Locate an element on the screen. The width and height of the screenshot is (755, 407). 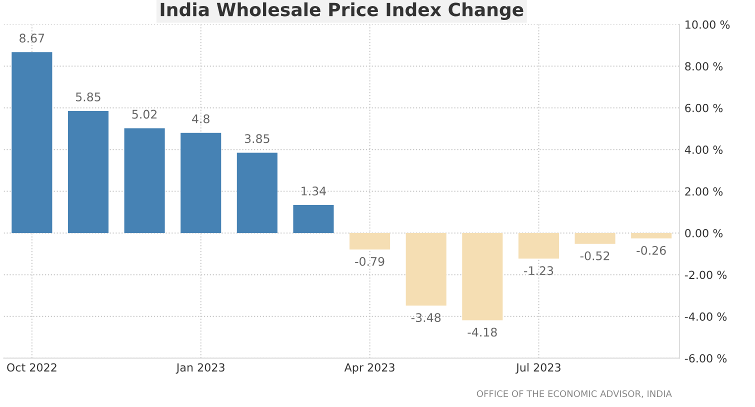
x-tick-label: Jul 2023 is located at coordinates (538, 368).